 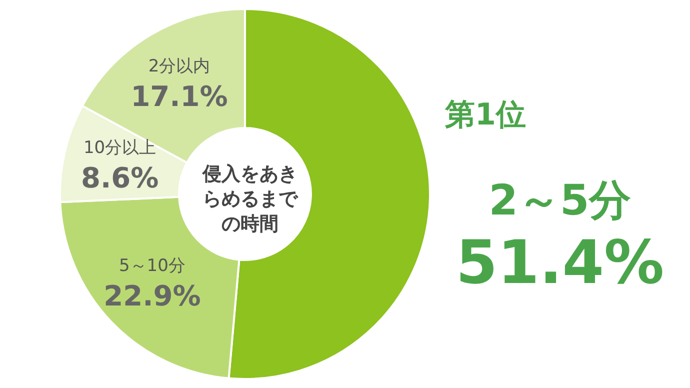 I want to click on data-label: 8.6%, so click(x=119, y=178).